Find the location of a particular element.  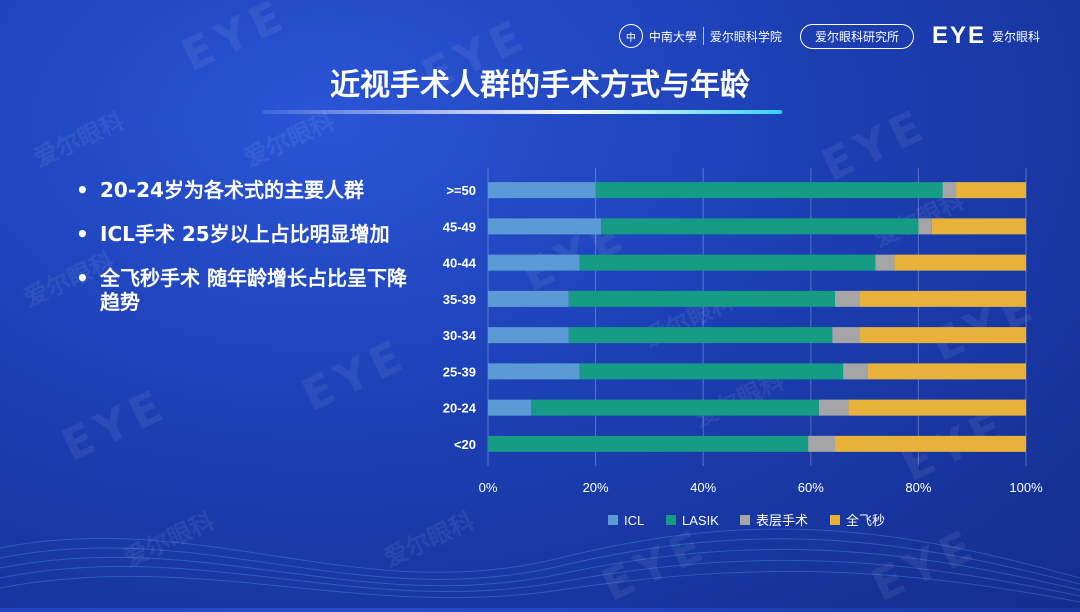

legend-label: LASIK is located at coordinates (700, 520).